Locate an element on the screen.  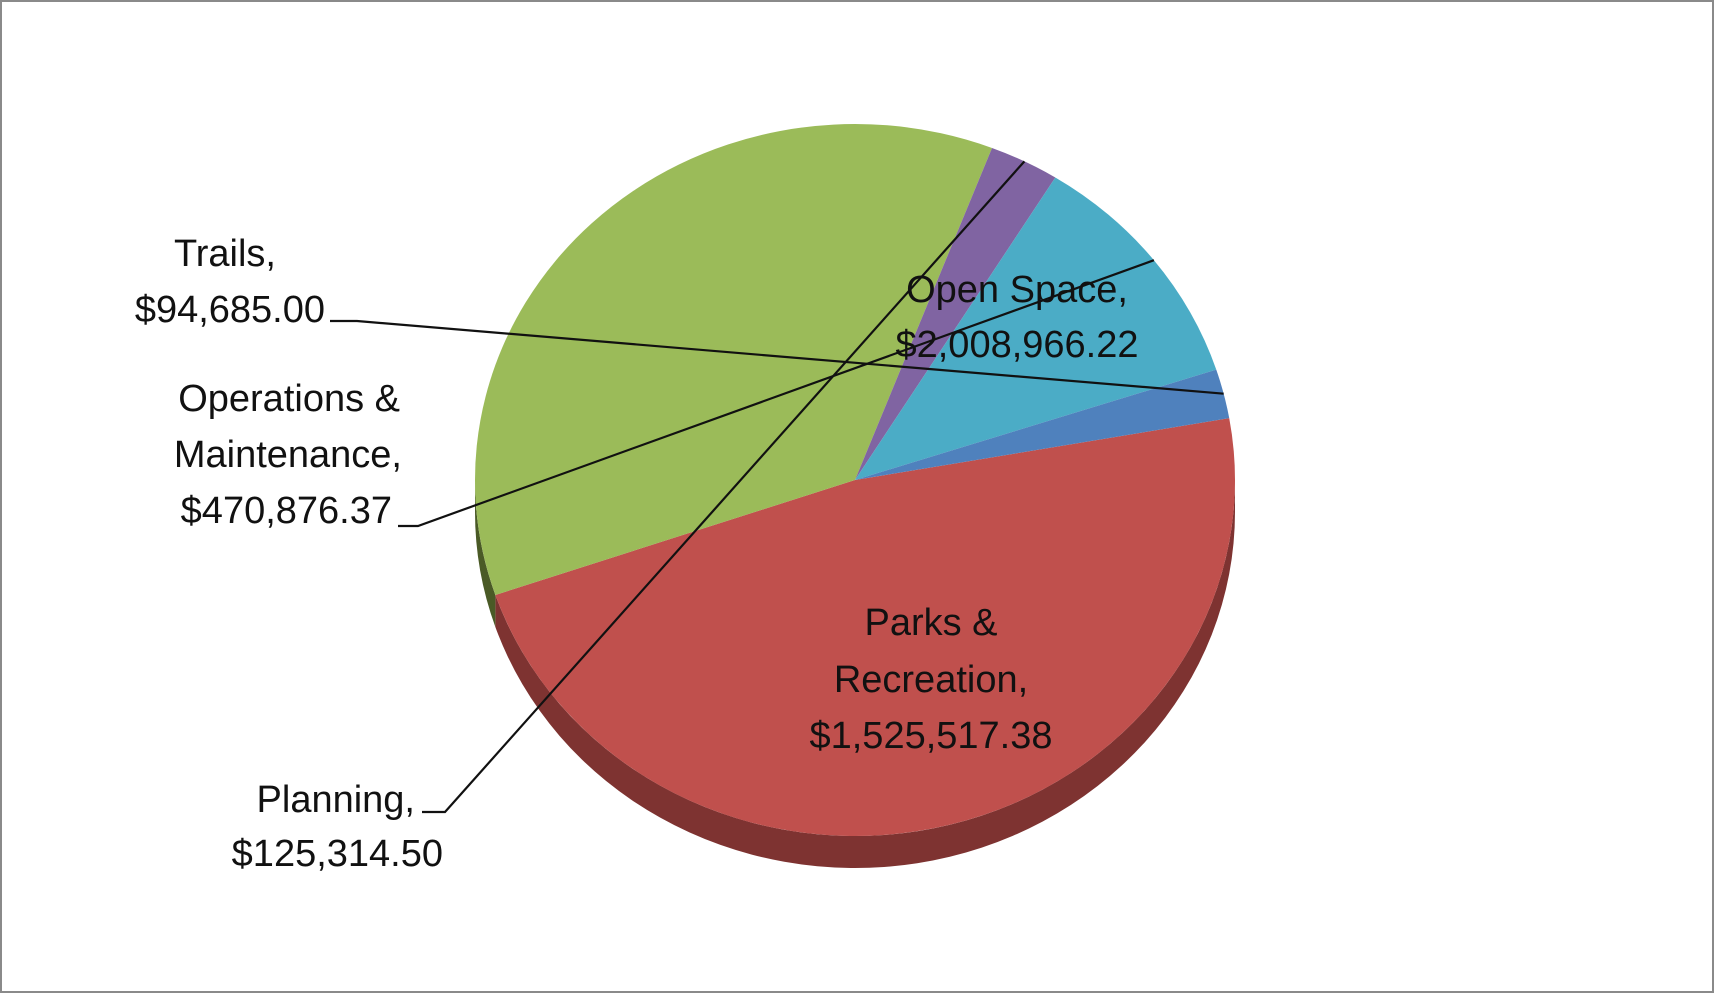
label-open-space-value: $2,008,966.22 is located at coordinates (1016, 345).